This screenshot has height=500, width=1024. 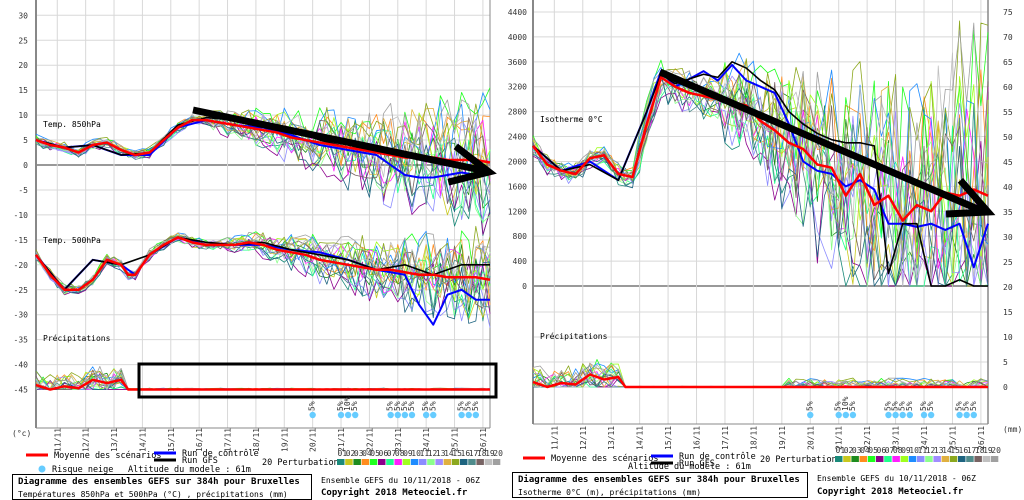 What do you see at coordinates (23, 15) in the screenshot?
I see `y-tick-label: 30` at bounding box center [23, 15].